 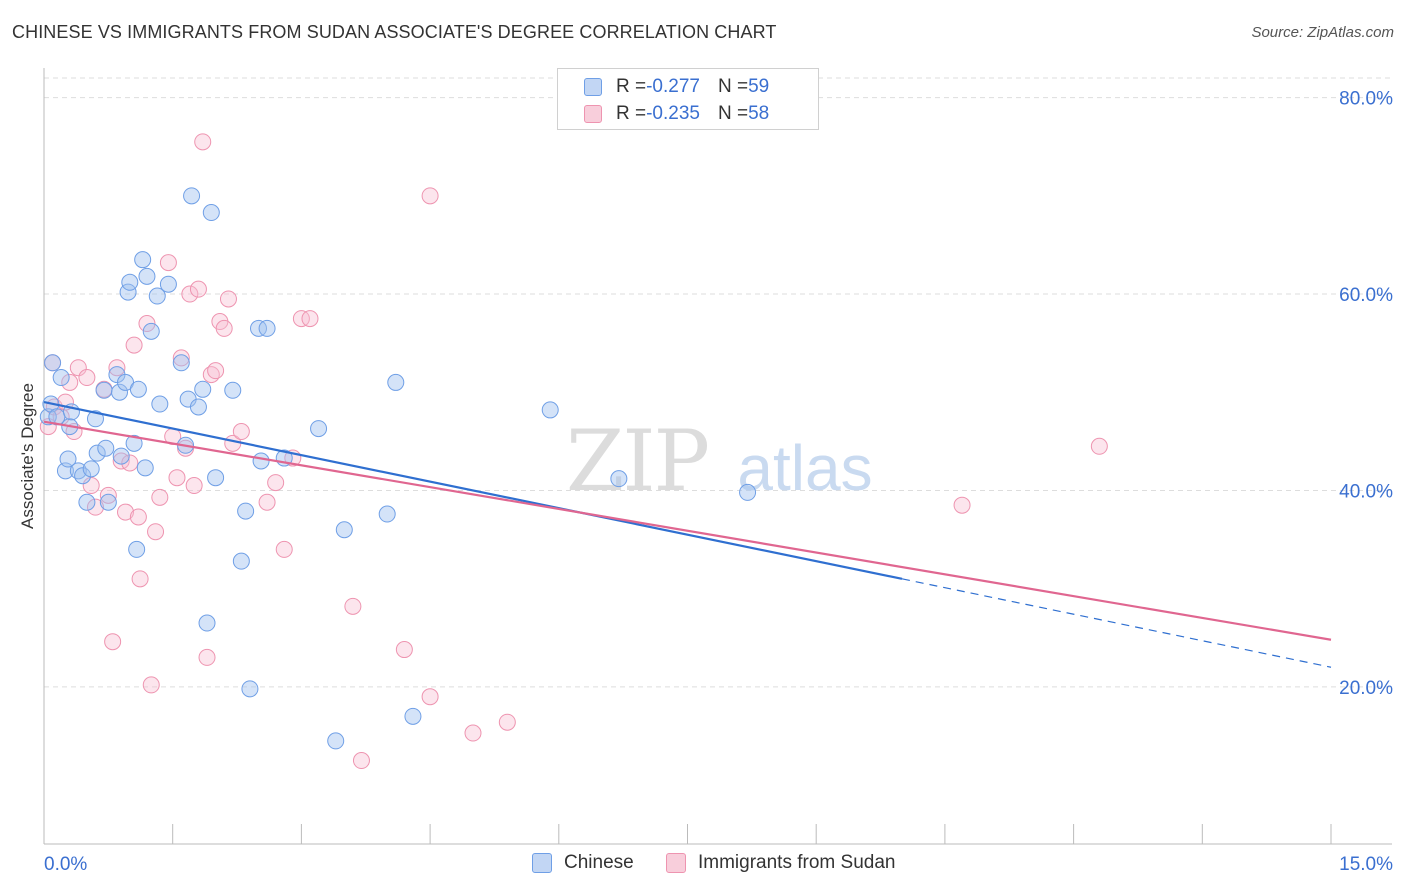 I want to click on y-tick-label: 40.0%, so click(x=1366, y=491).